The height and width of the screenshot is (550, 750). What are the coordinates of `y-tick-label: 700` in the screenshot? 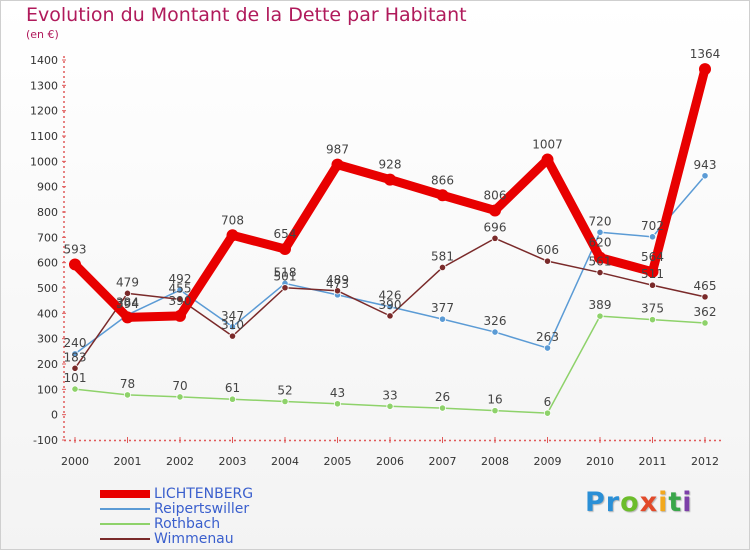 It's located at (47, 237).